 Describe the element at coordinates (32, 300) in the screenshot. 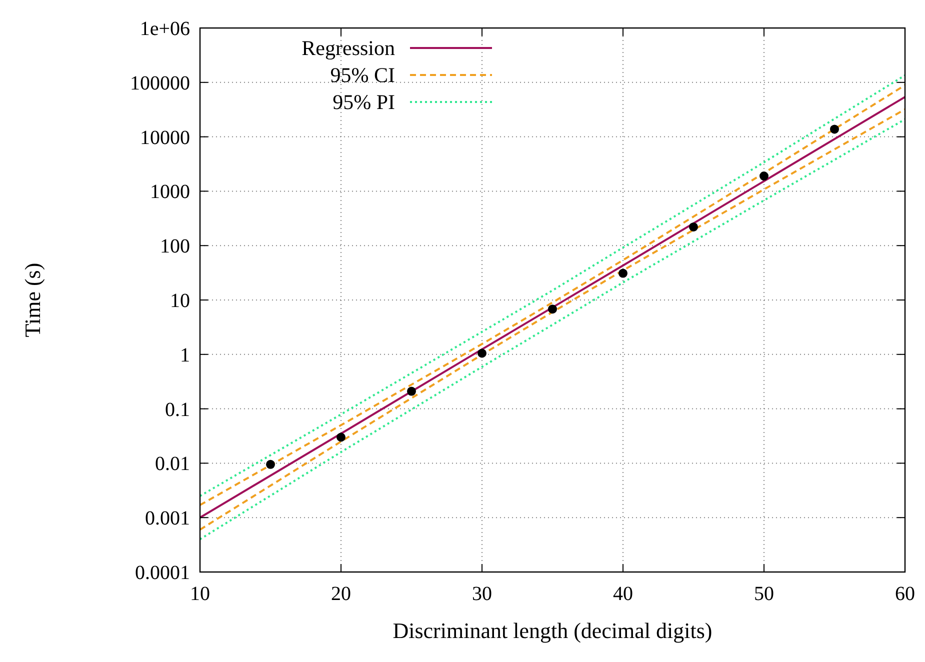

I see `y-axis-title: Time (s)` at that location.